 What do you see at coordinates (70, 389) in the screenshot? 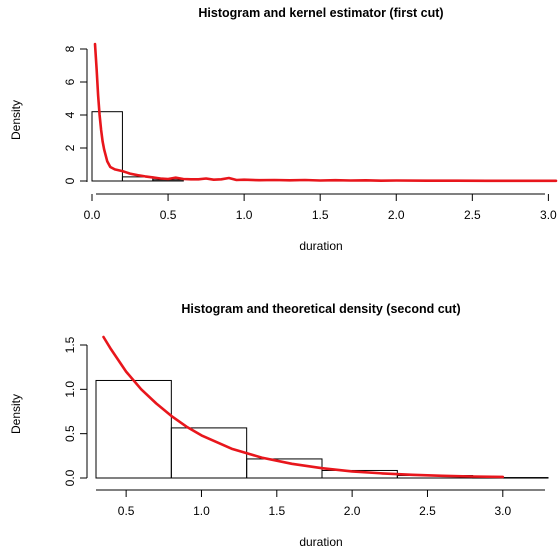
I see `y-tick-label: 1.0` at bounding box center [70, 389].